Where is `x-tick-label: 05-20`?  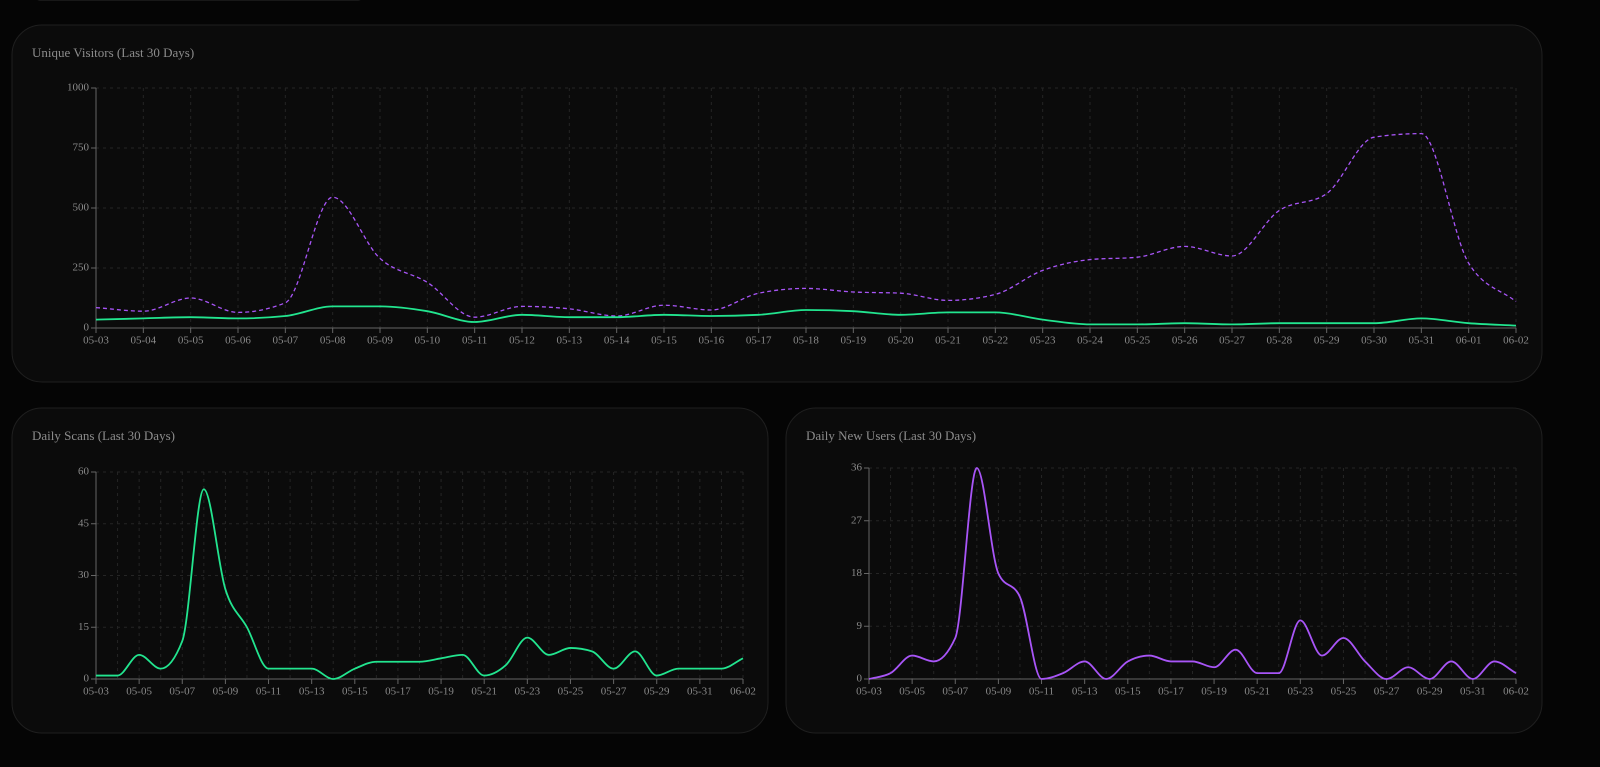 x-tick-label: 05-20 is located at coordinates (901, 341).